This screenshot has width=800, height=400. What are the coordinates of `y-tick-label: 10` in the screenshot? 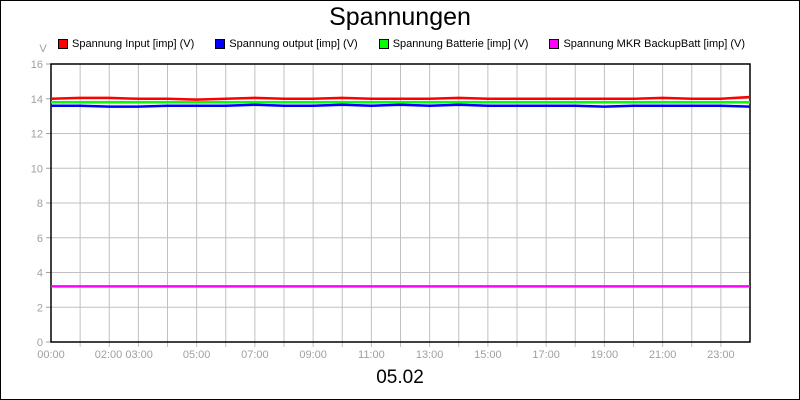 It's located at (37, 169).